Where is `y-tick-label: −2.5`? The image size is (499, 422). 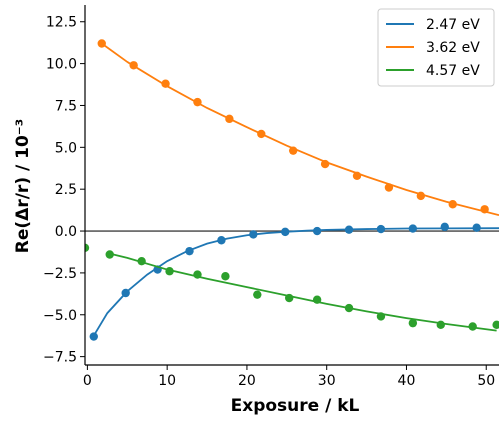
y-tick-label: −2.5 is located at coordinates (60, 274).